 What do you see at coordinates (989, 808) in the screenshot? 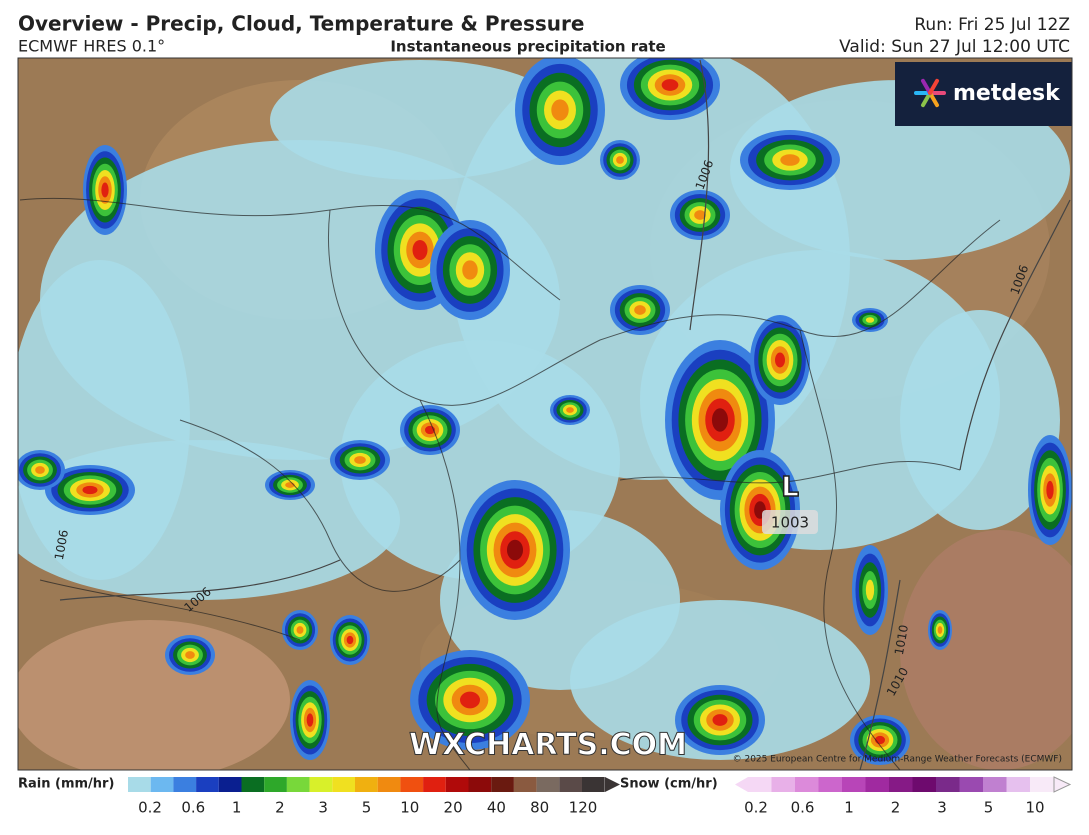
I see `snow-label: 5` at bounding box center [989, 808].